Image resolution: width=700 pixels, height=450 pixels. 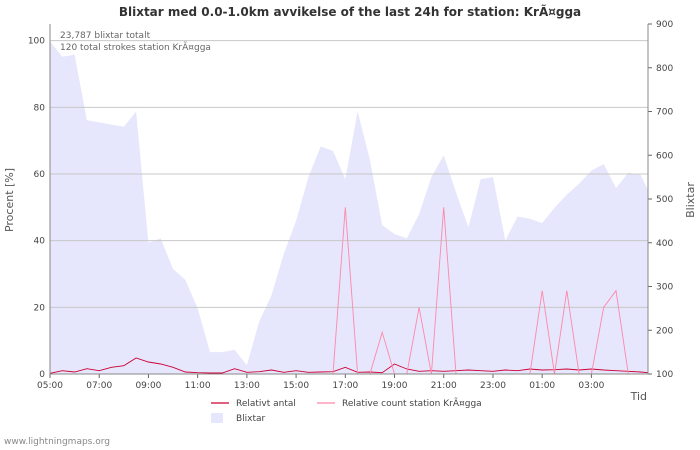 What do you see at coordinates (135, 47) in the screenshot?
I see `annotation-station: 120 total strokes station KrÃ¤gga` at bounding box center [135, 47].